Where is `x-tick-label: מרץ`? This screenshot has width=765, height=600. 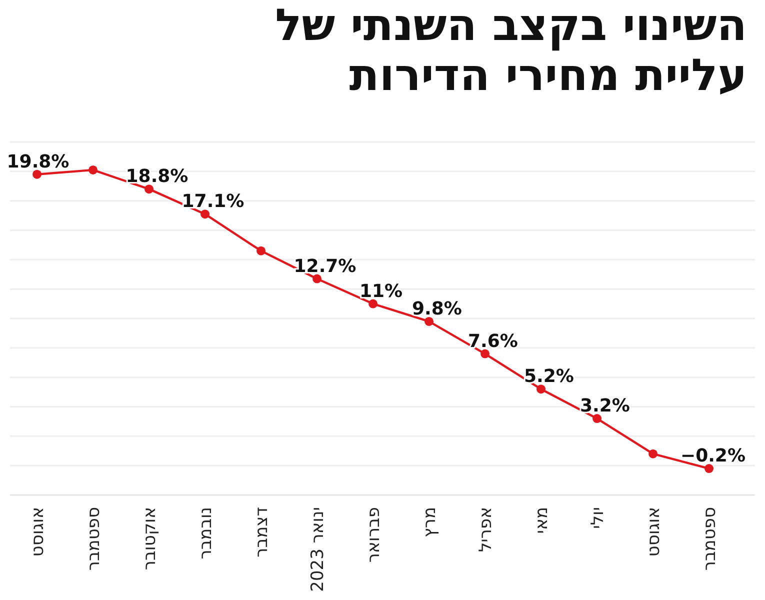 x-tick-label: מרץ is located at coordinates (430, 522).